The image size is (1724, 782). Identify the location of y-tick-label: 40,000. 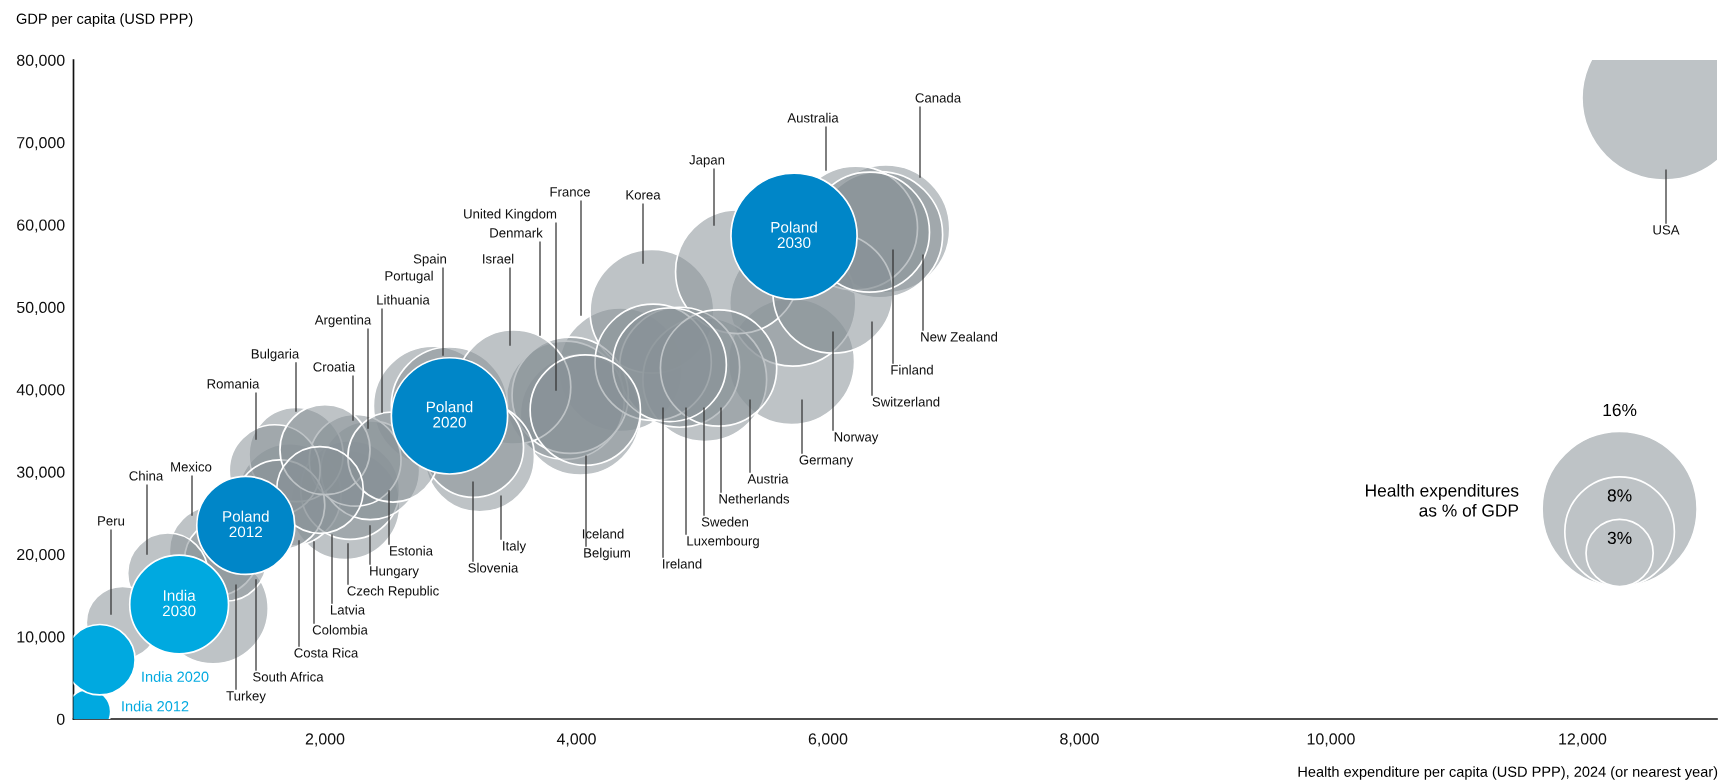
(40, 391).